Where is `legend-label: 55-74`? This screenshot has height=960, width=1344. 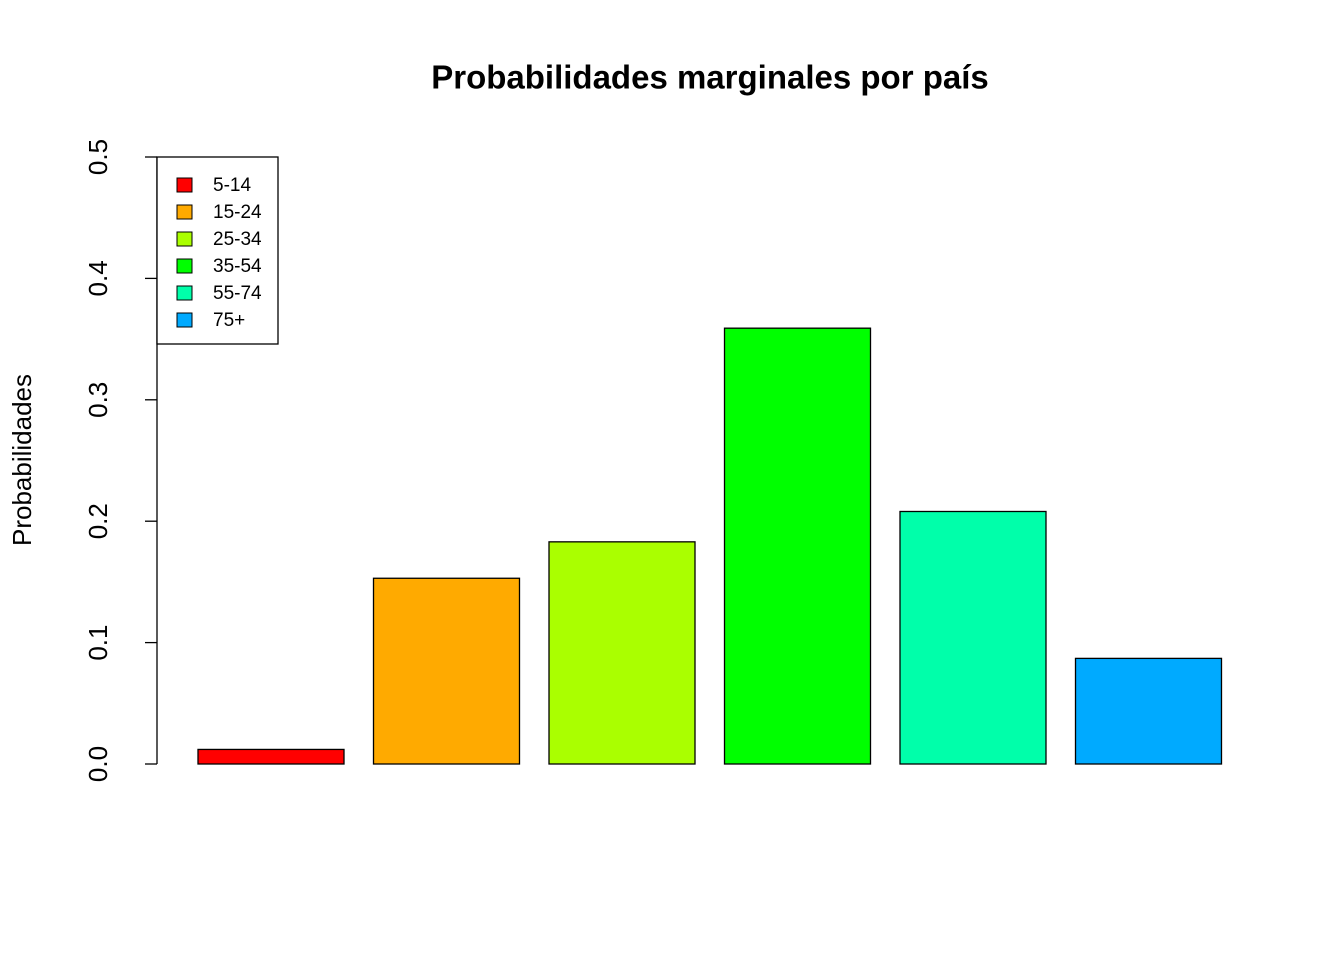
legend-label: 55-74 is located at coordinates (237, 293).